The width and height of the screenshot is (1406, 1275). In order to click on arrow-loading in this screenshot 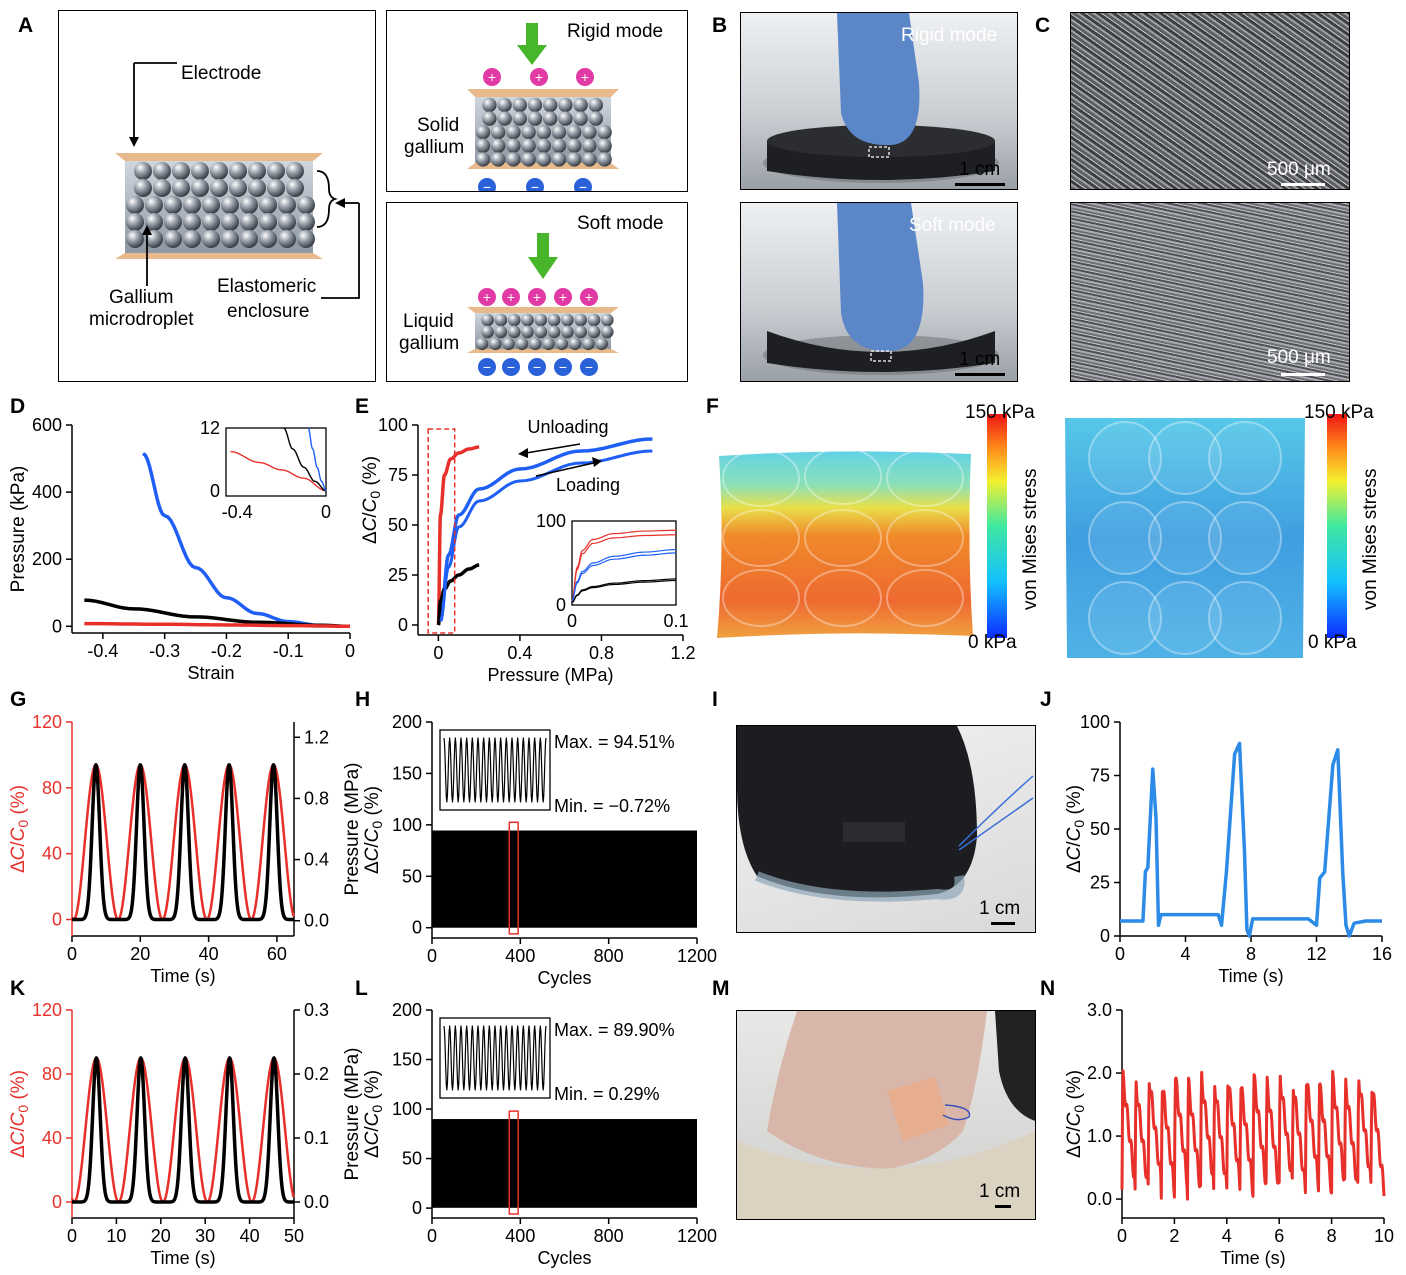, I will do `click(567, 469)`.